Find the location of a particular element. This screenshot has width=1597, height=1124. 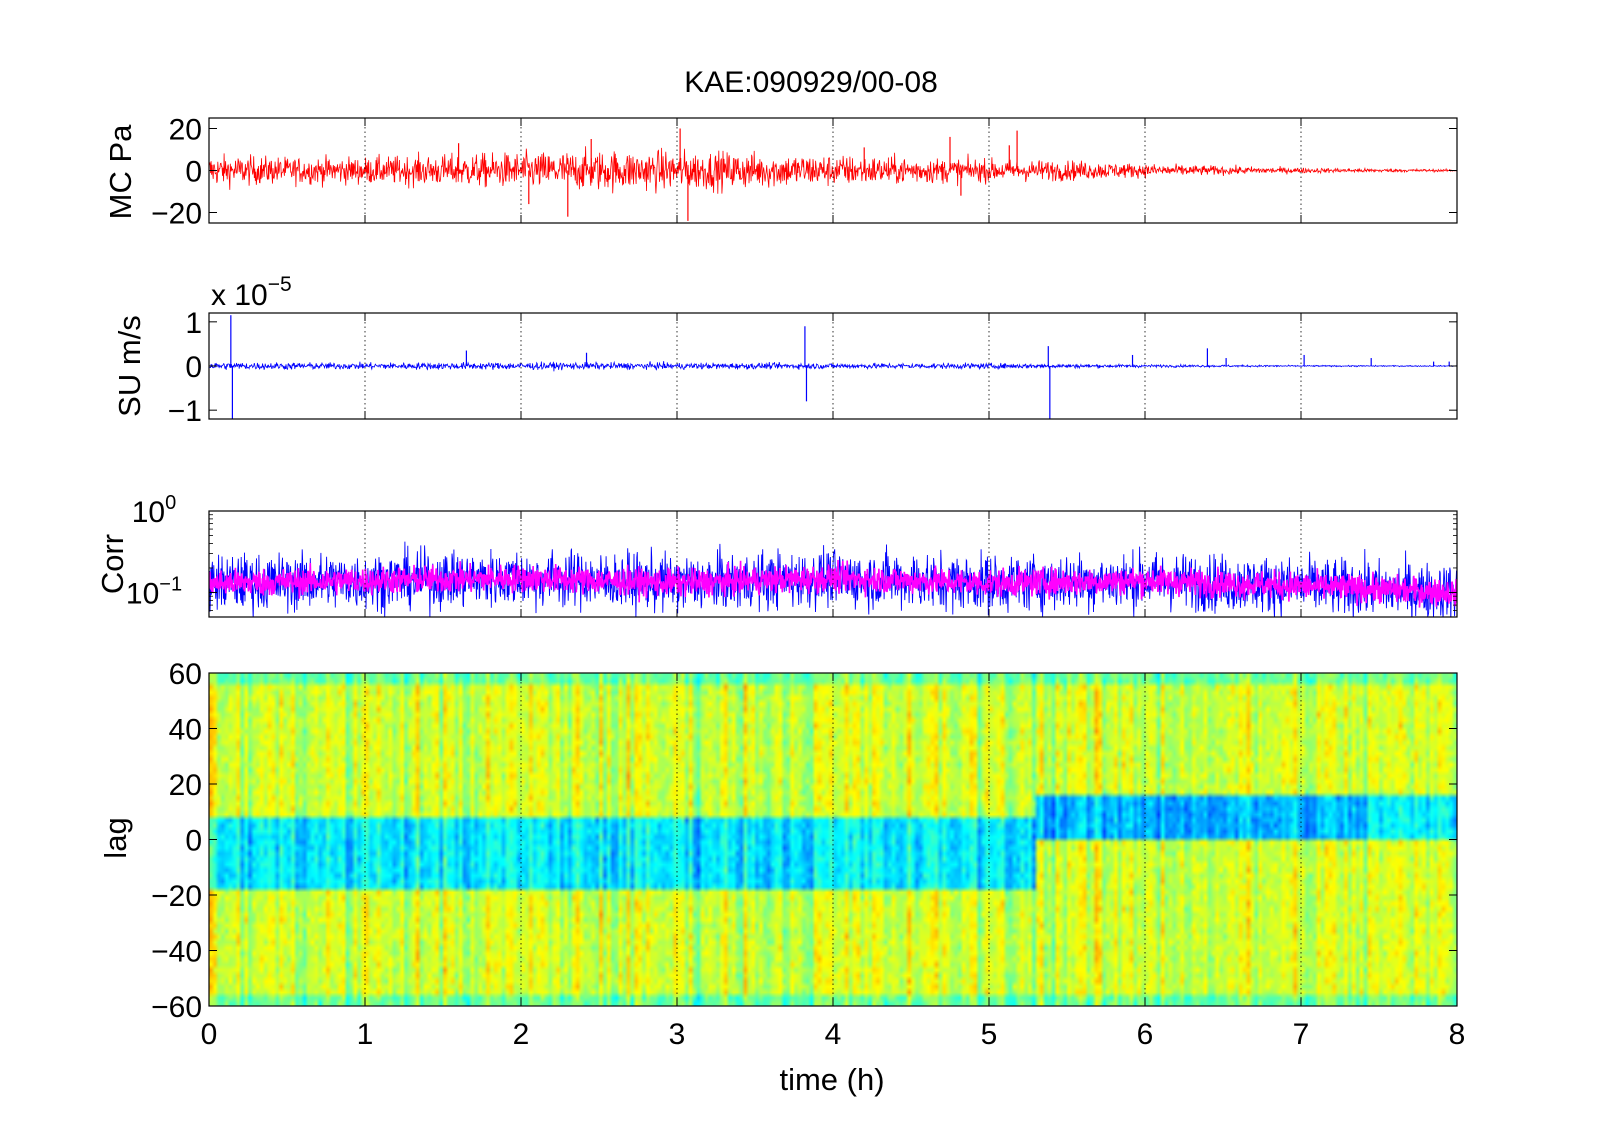

panel-lag-xtick-label: 5 is located at coordinates (989, 1034).